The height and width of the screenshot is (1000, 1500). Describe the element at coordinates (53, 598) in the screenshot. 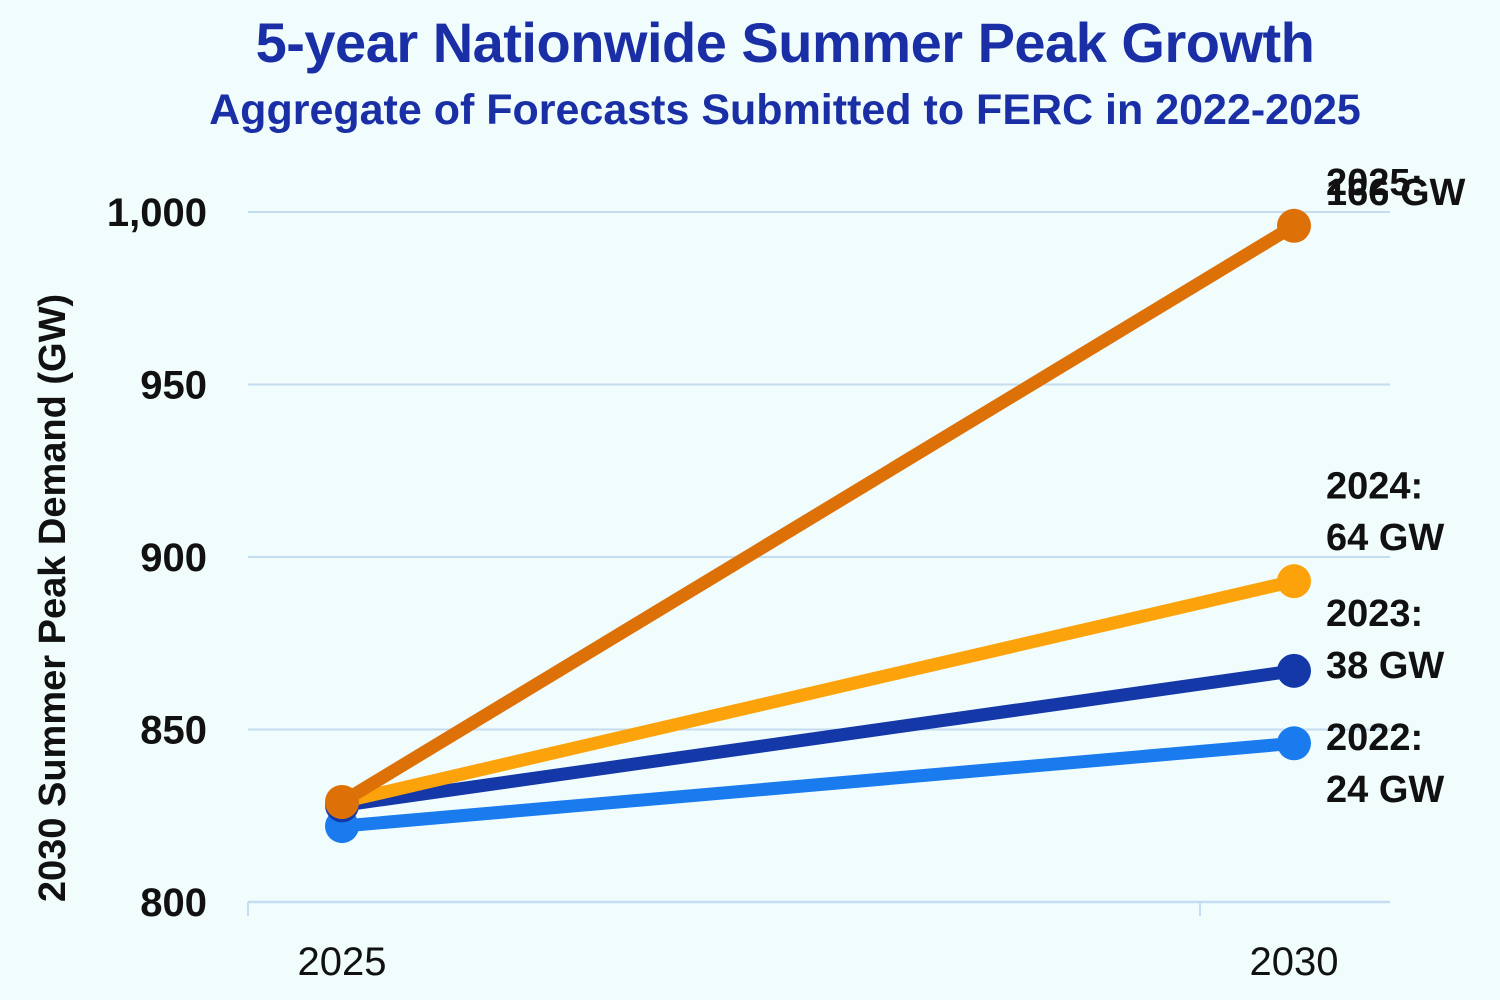

I see `y-axis-label: 2030 Summer Peak Demand (GW)` at that location.